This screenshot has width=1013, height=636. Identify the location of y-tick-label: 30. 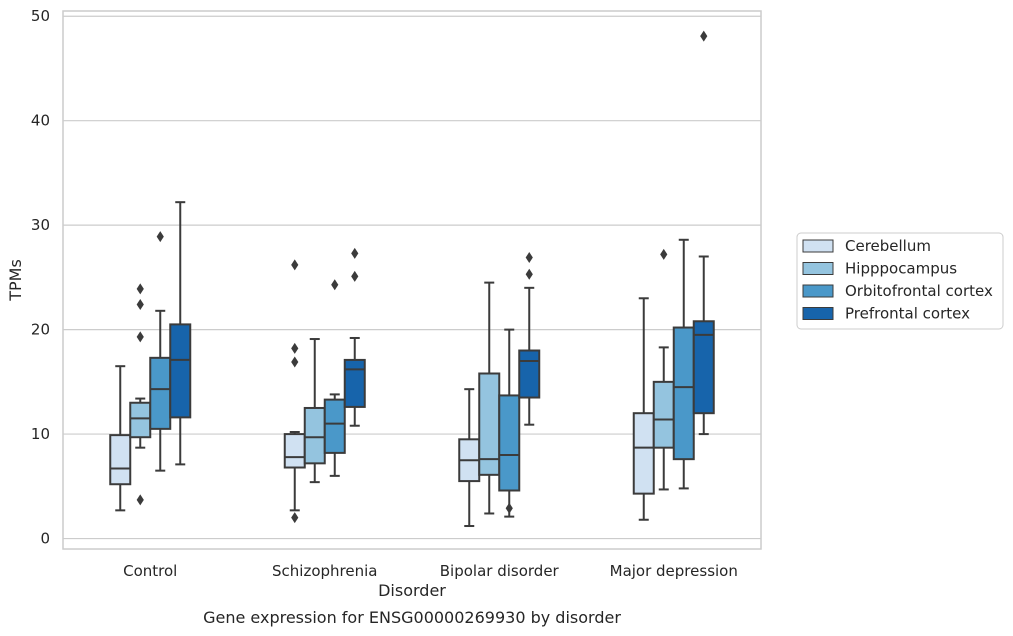
(40, 225).